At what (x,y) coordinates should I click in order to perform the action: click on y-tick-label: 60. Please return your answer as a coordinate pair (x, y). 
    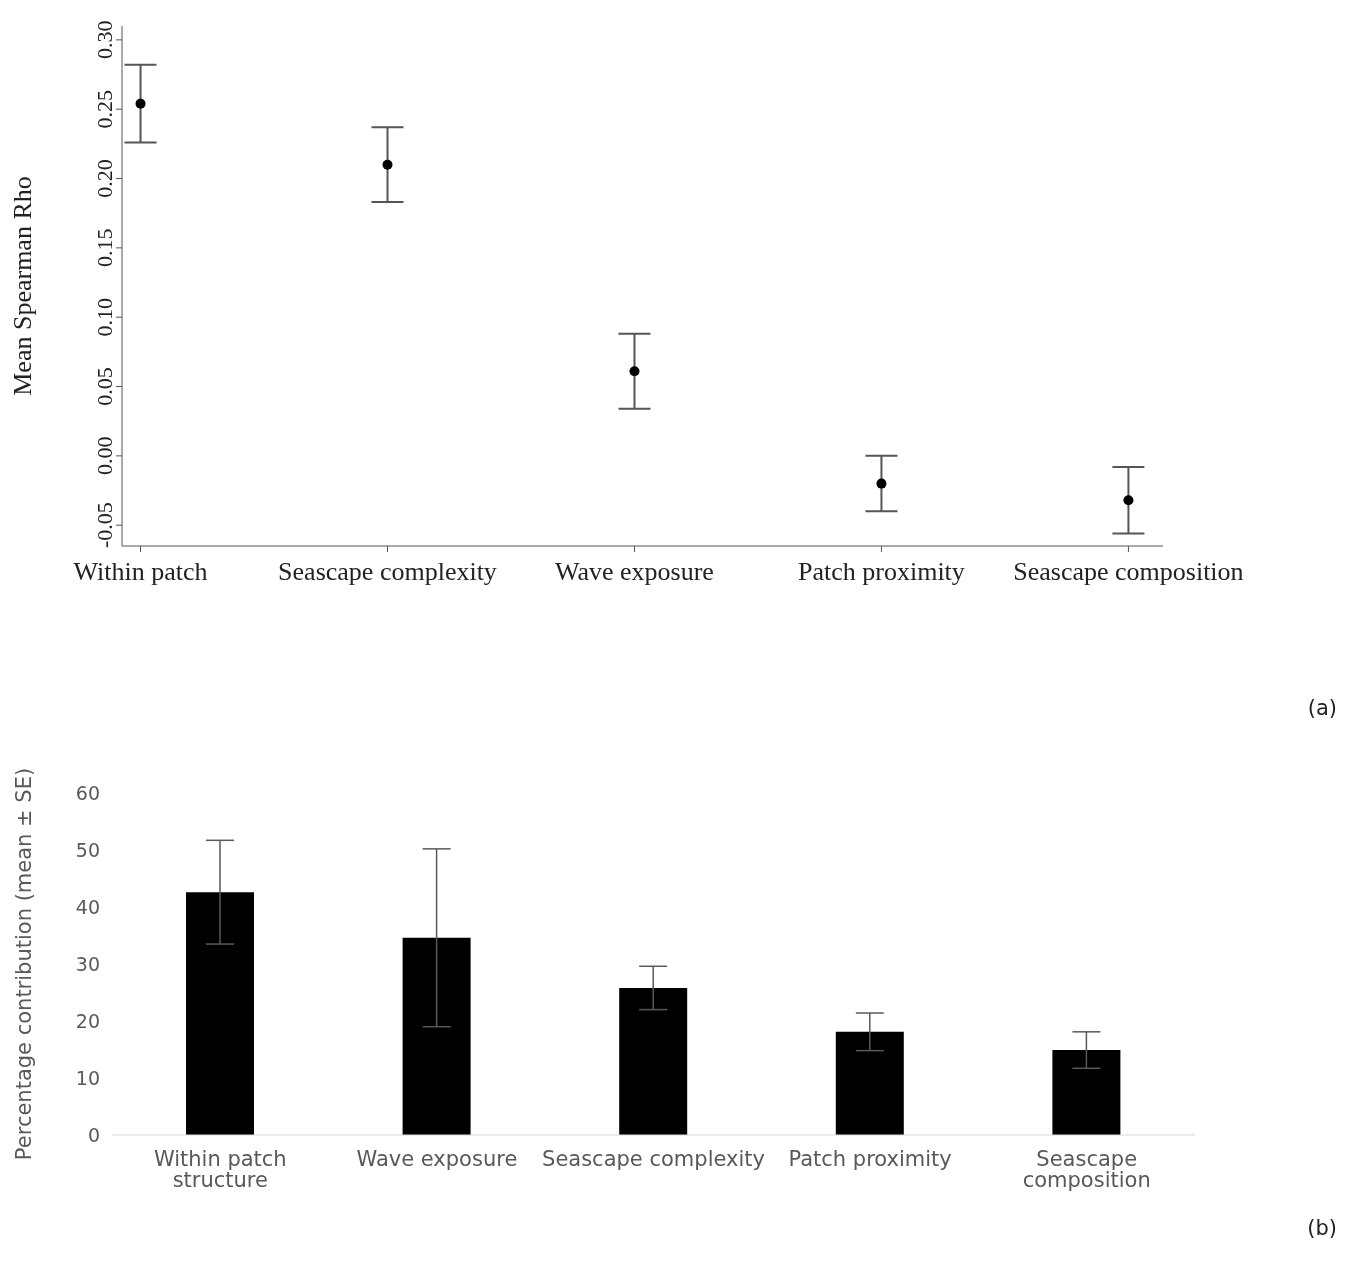
    Looking at the image, I should click on (87, 792).